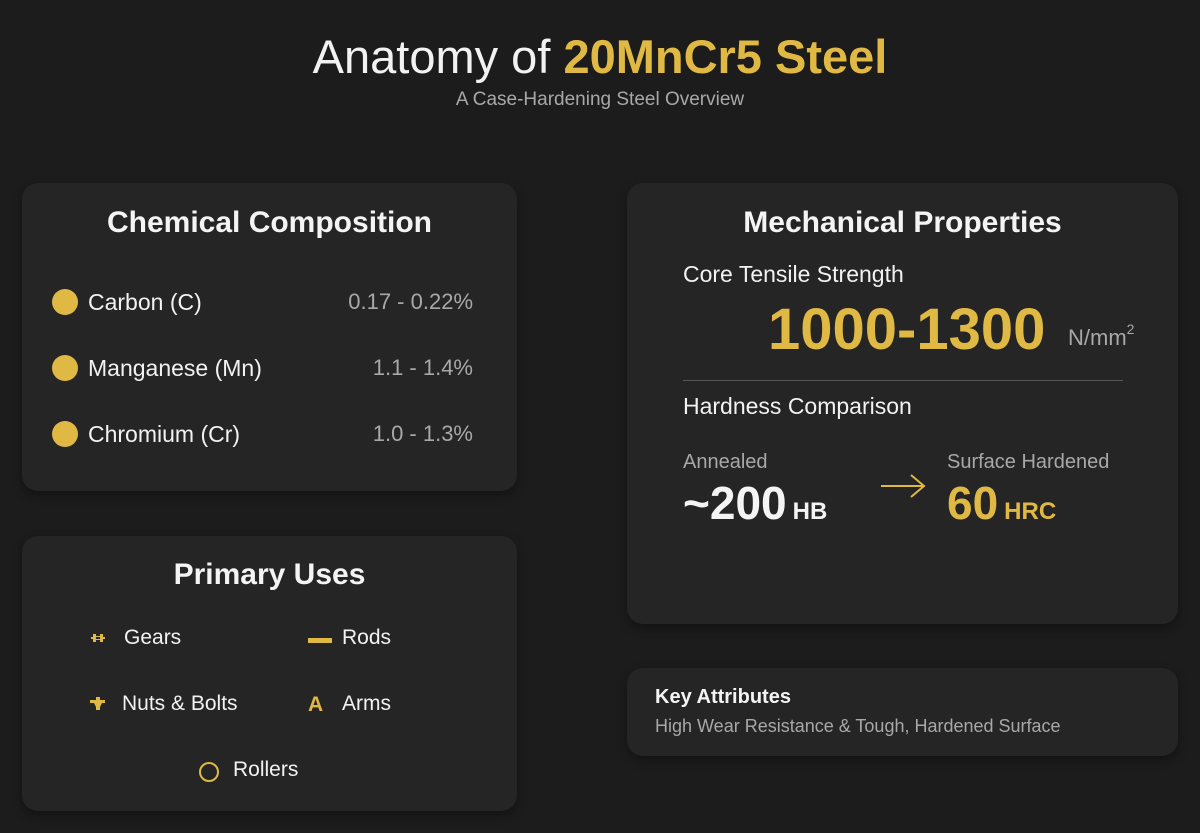 This screenshot has height=833, width=1200. Describe the element at coordinates (723, 697) in the screenshot. I see `key-attributes-title: Key Attributes` at that location.